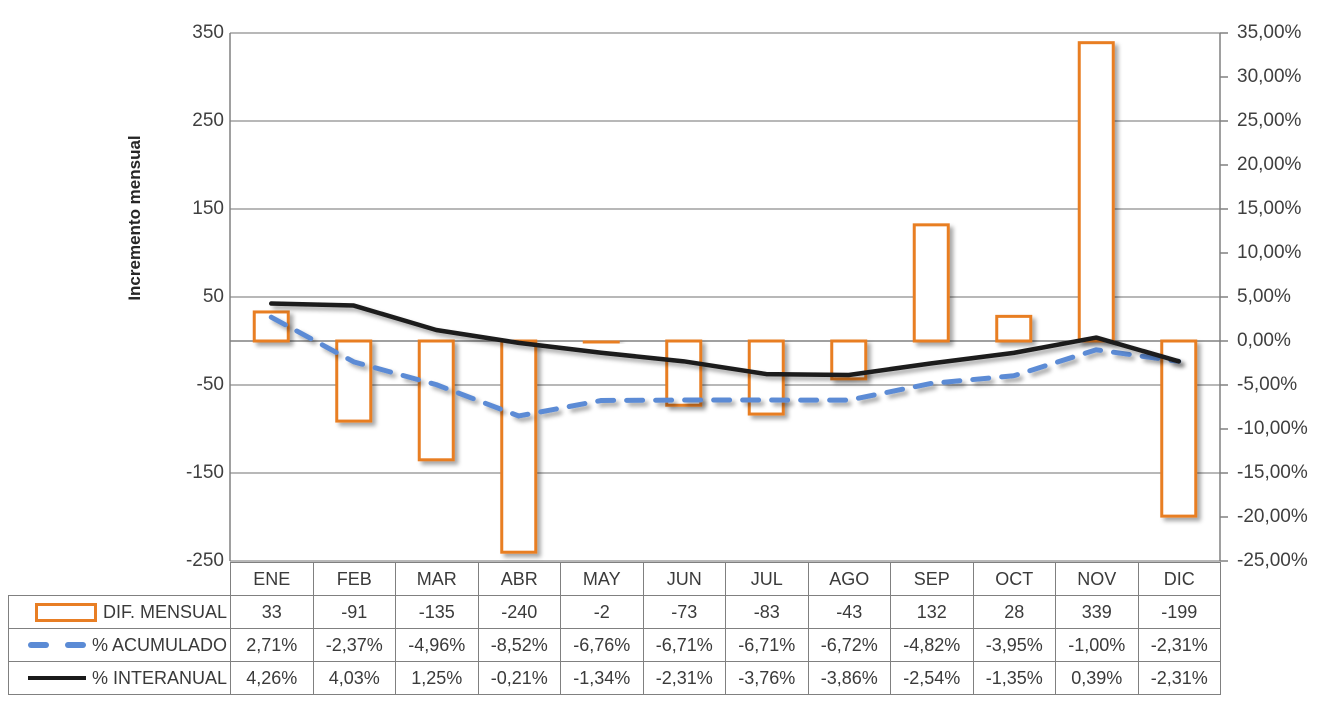 The image size is (1331, 710). Describe the element at coordinates (602, 678) in the screenshot. I see `table-cell: -1,34%` at that location.